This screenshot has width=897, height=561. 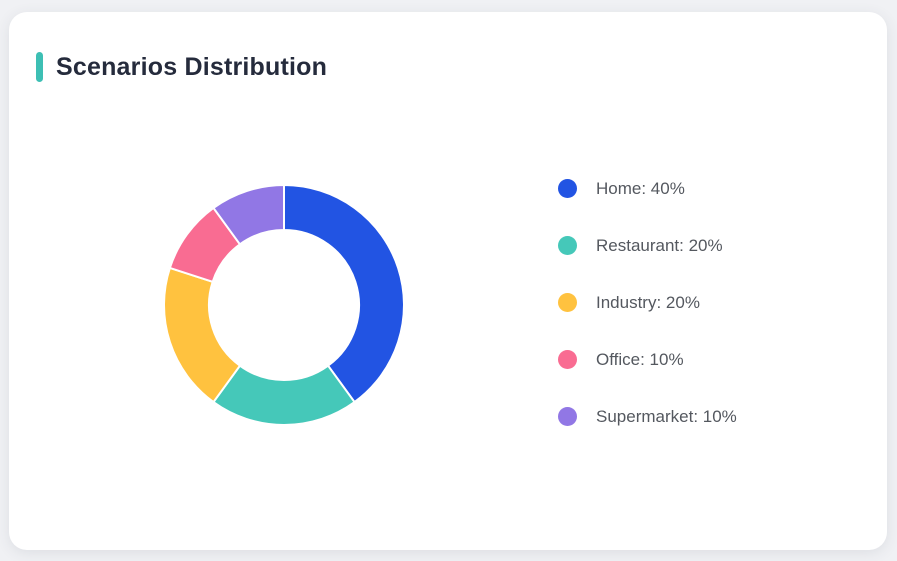 I want to click on legend-item-home: Home: 40%, so click(x=647, y=188).